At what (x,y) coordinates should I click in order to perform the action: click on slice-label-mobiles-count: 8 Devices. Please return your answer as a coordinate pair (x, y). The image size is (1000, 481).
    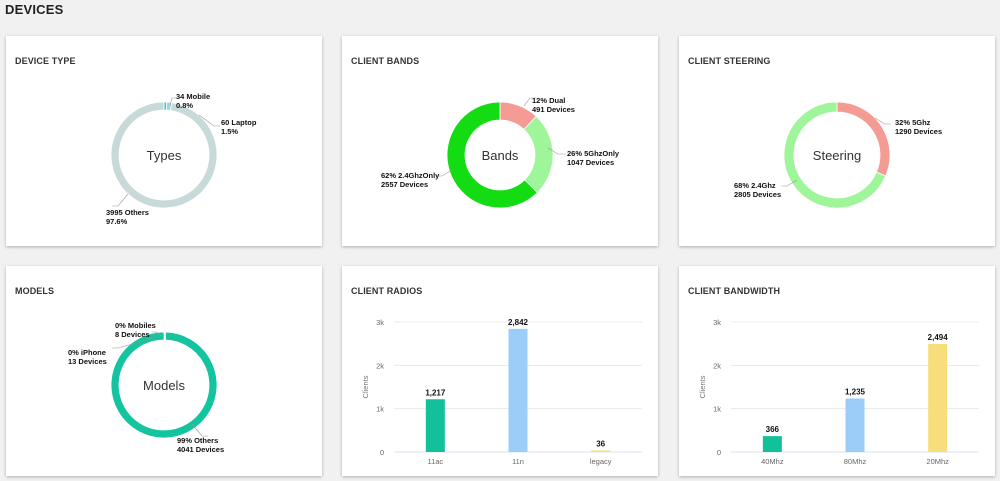
    Looking at the image, I should click on (132, 334).